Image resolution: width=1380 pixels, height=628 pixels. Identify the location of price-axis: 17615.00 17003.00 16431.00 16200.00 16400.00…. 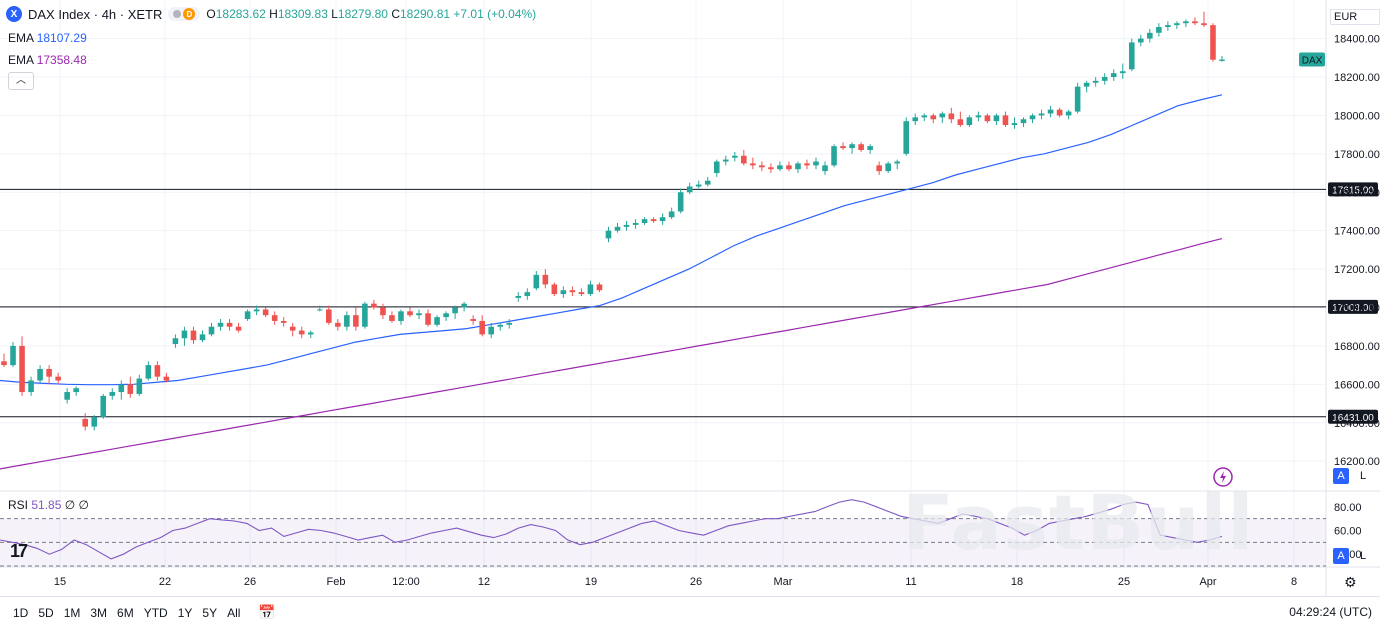
(1339, 298).